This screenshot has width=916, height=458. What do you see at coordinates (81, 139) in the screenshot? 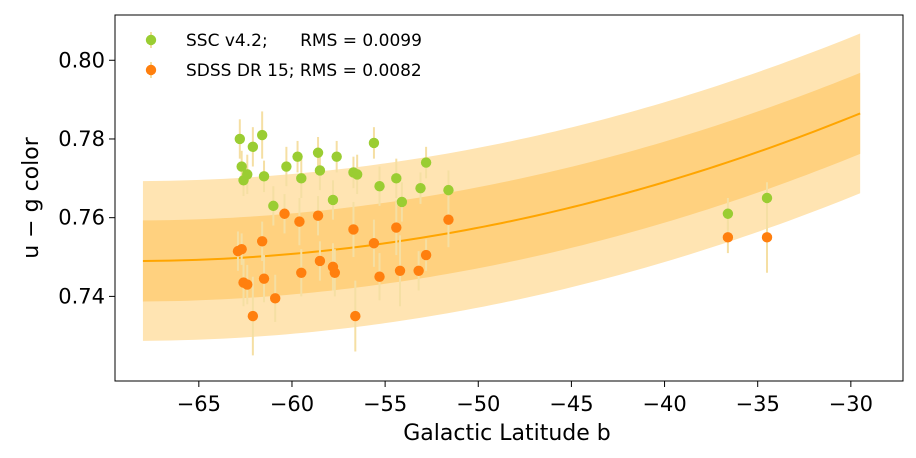
I see `y-tick-label: 0.78` at bounding box center [81, 139].